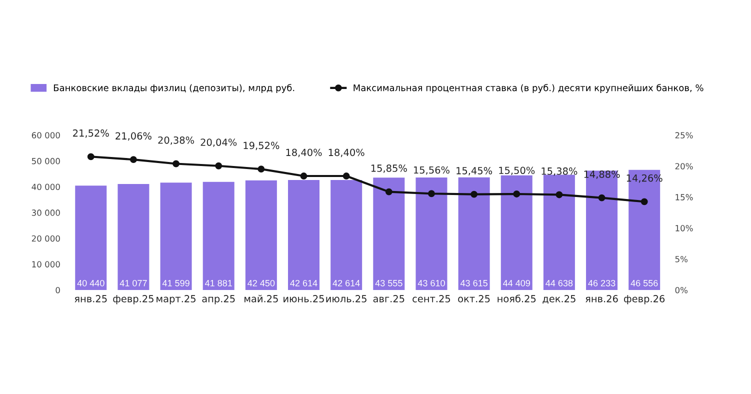  Describe the element at coordinates (644, 299) in the screenshot. I see `x-tick-label: февр.26` at that location.